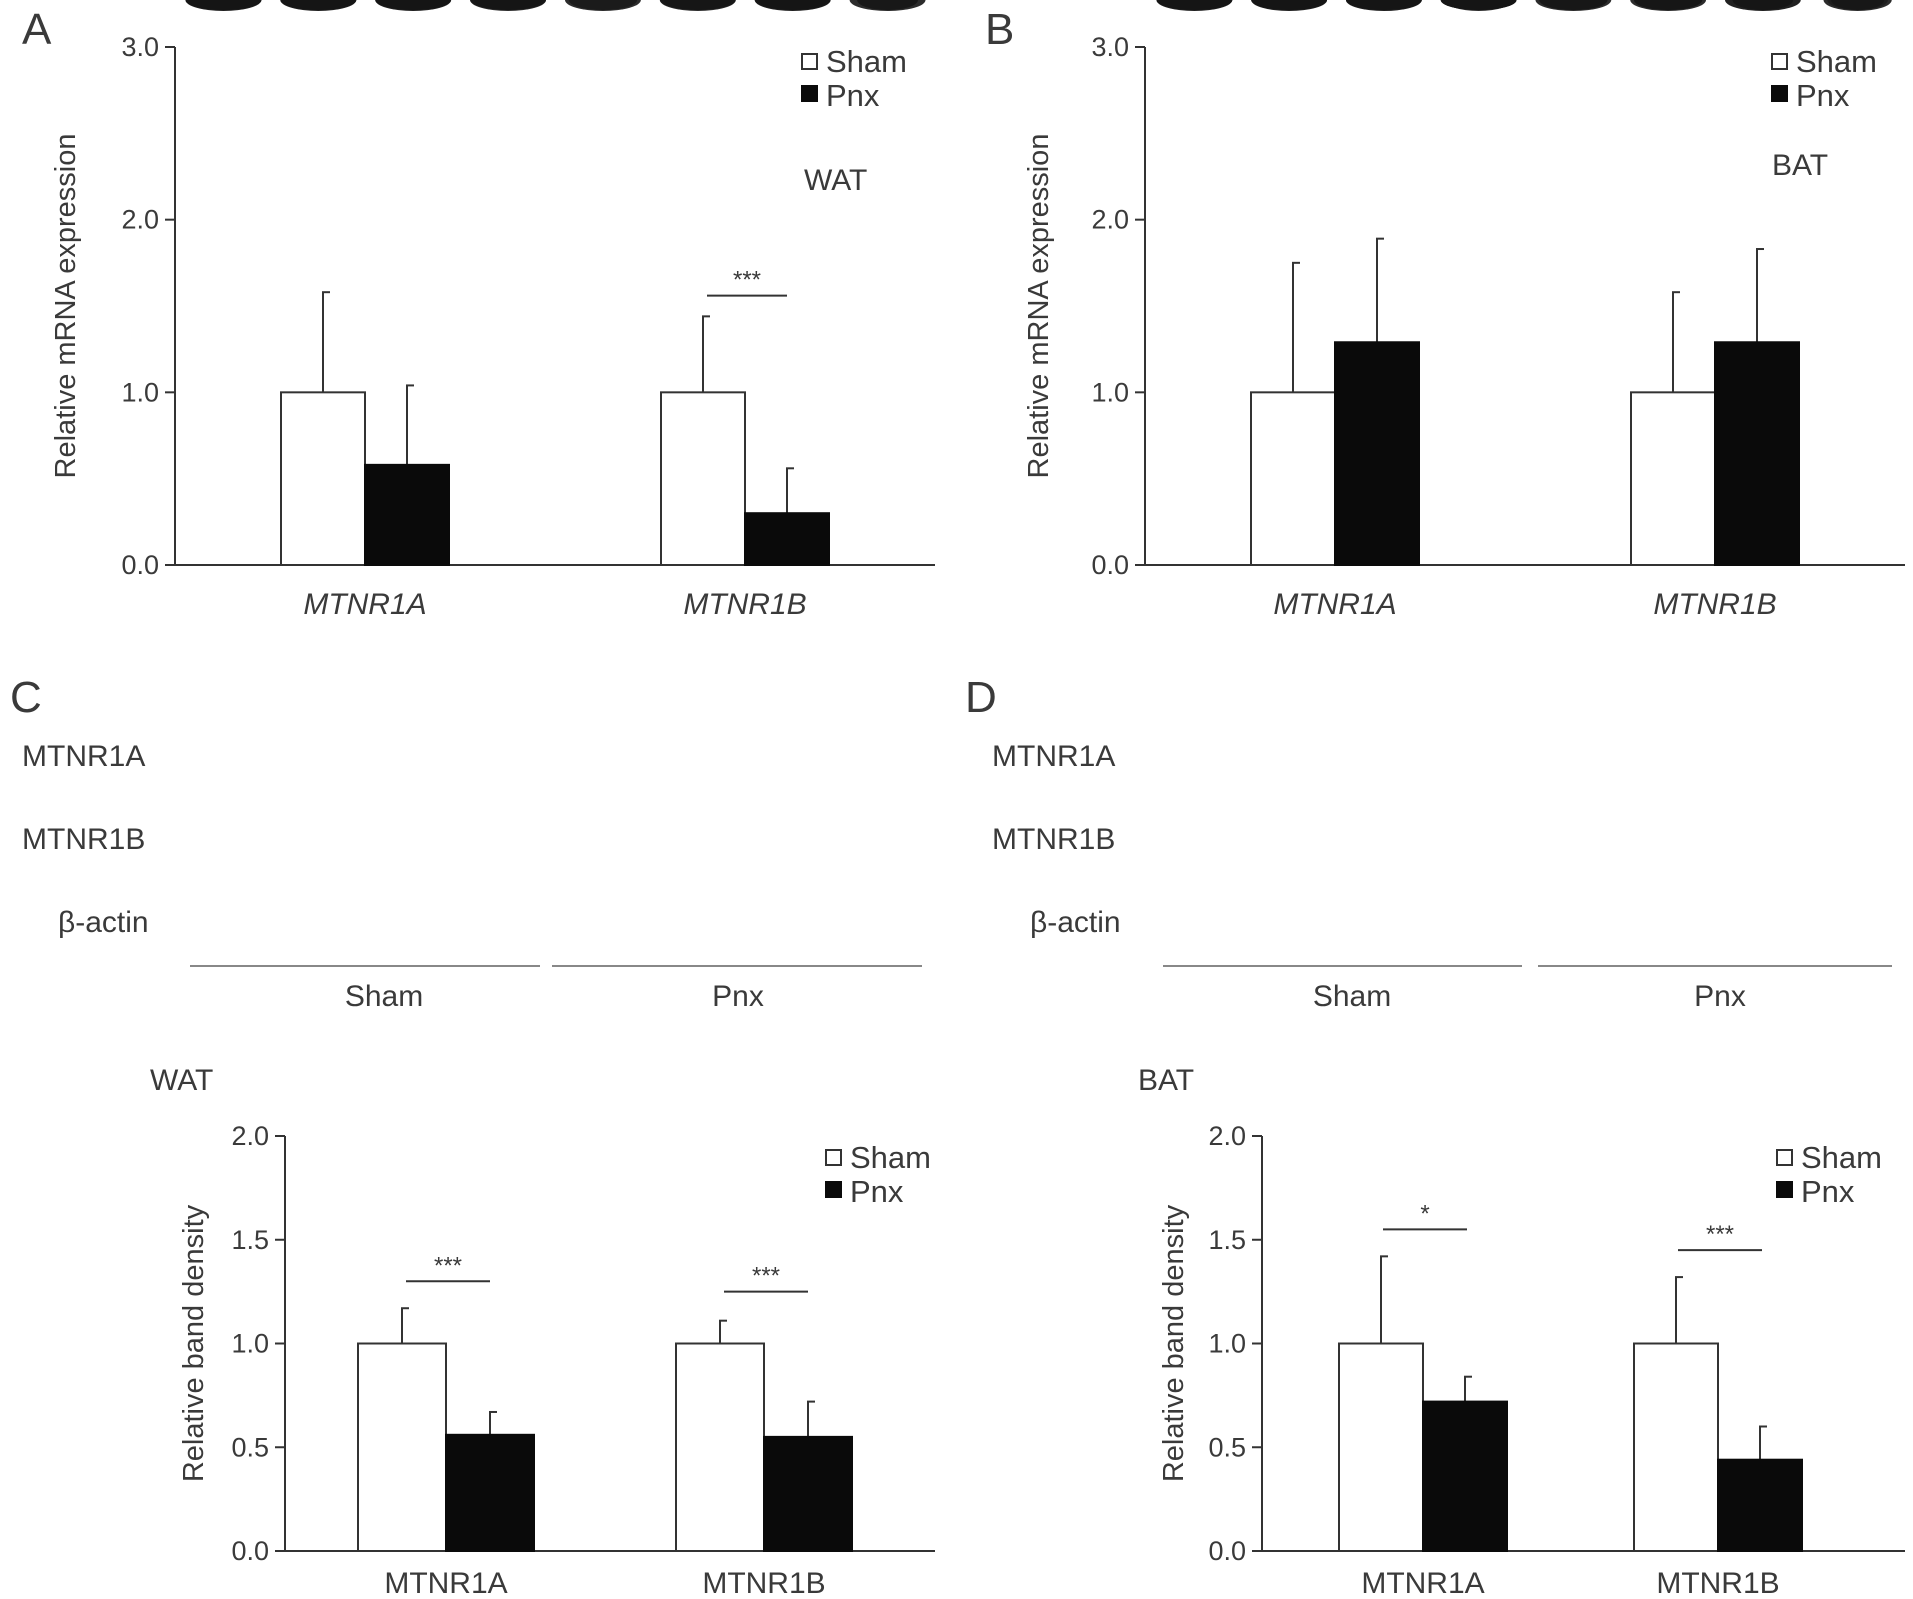 This screenshot has height=1599, width=1913. What do you see at coordinates (1524, 5) in the screenshot?
I see `blot-d-strips` at bounding box center [1524, 5].